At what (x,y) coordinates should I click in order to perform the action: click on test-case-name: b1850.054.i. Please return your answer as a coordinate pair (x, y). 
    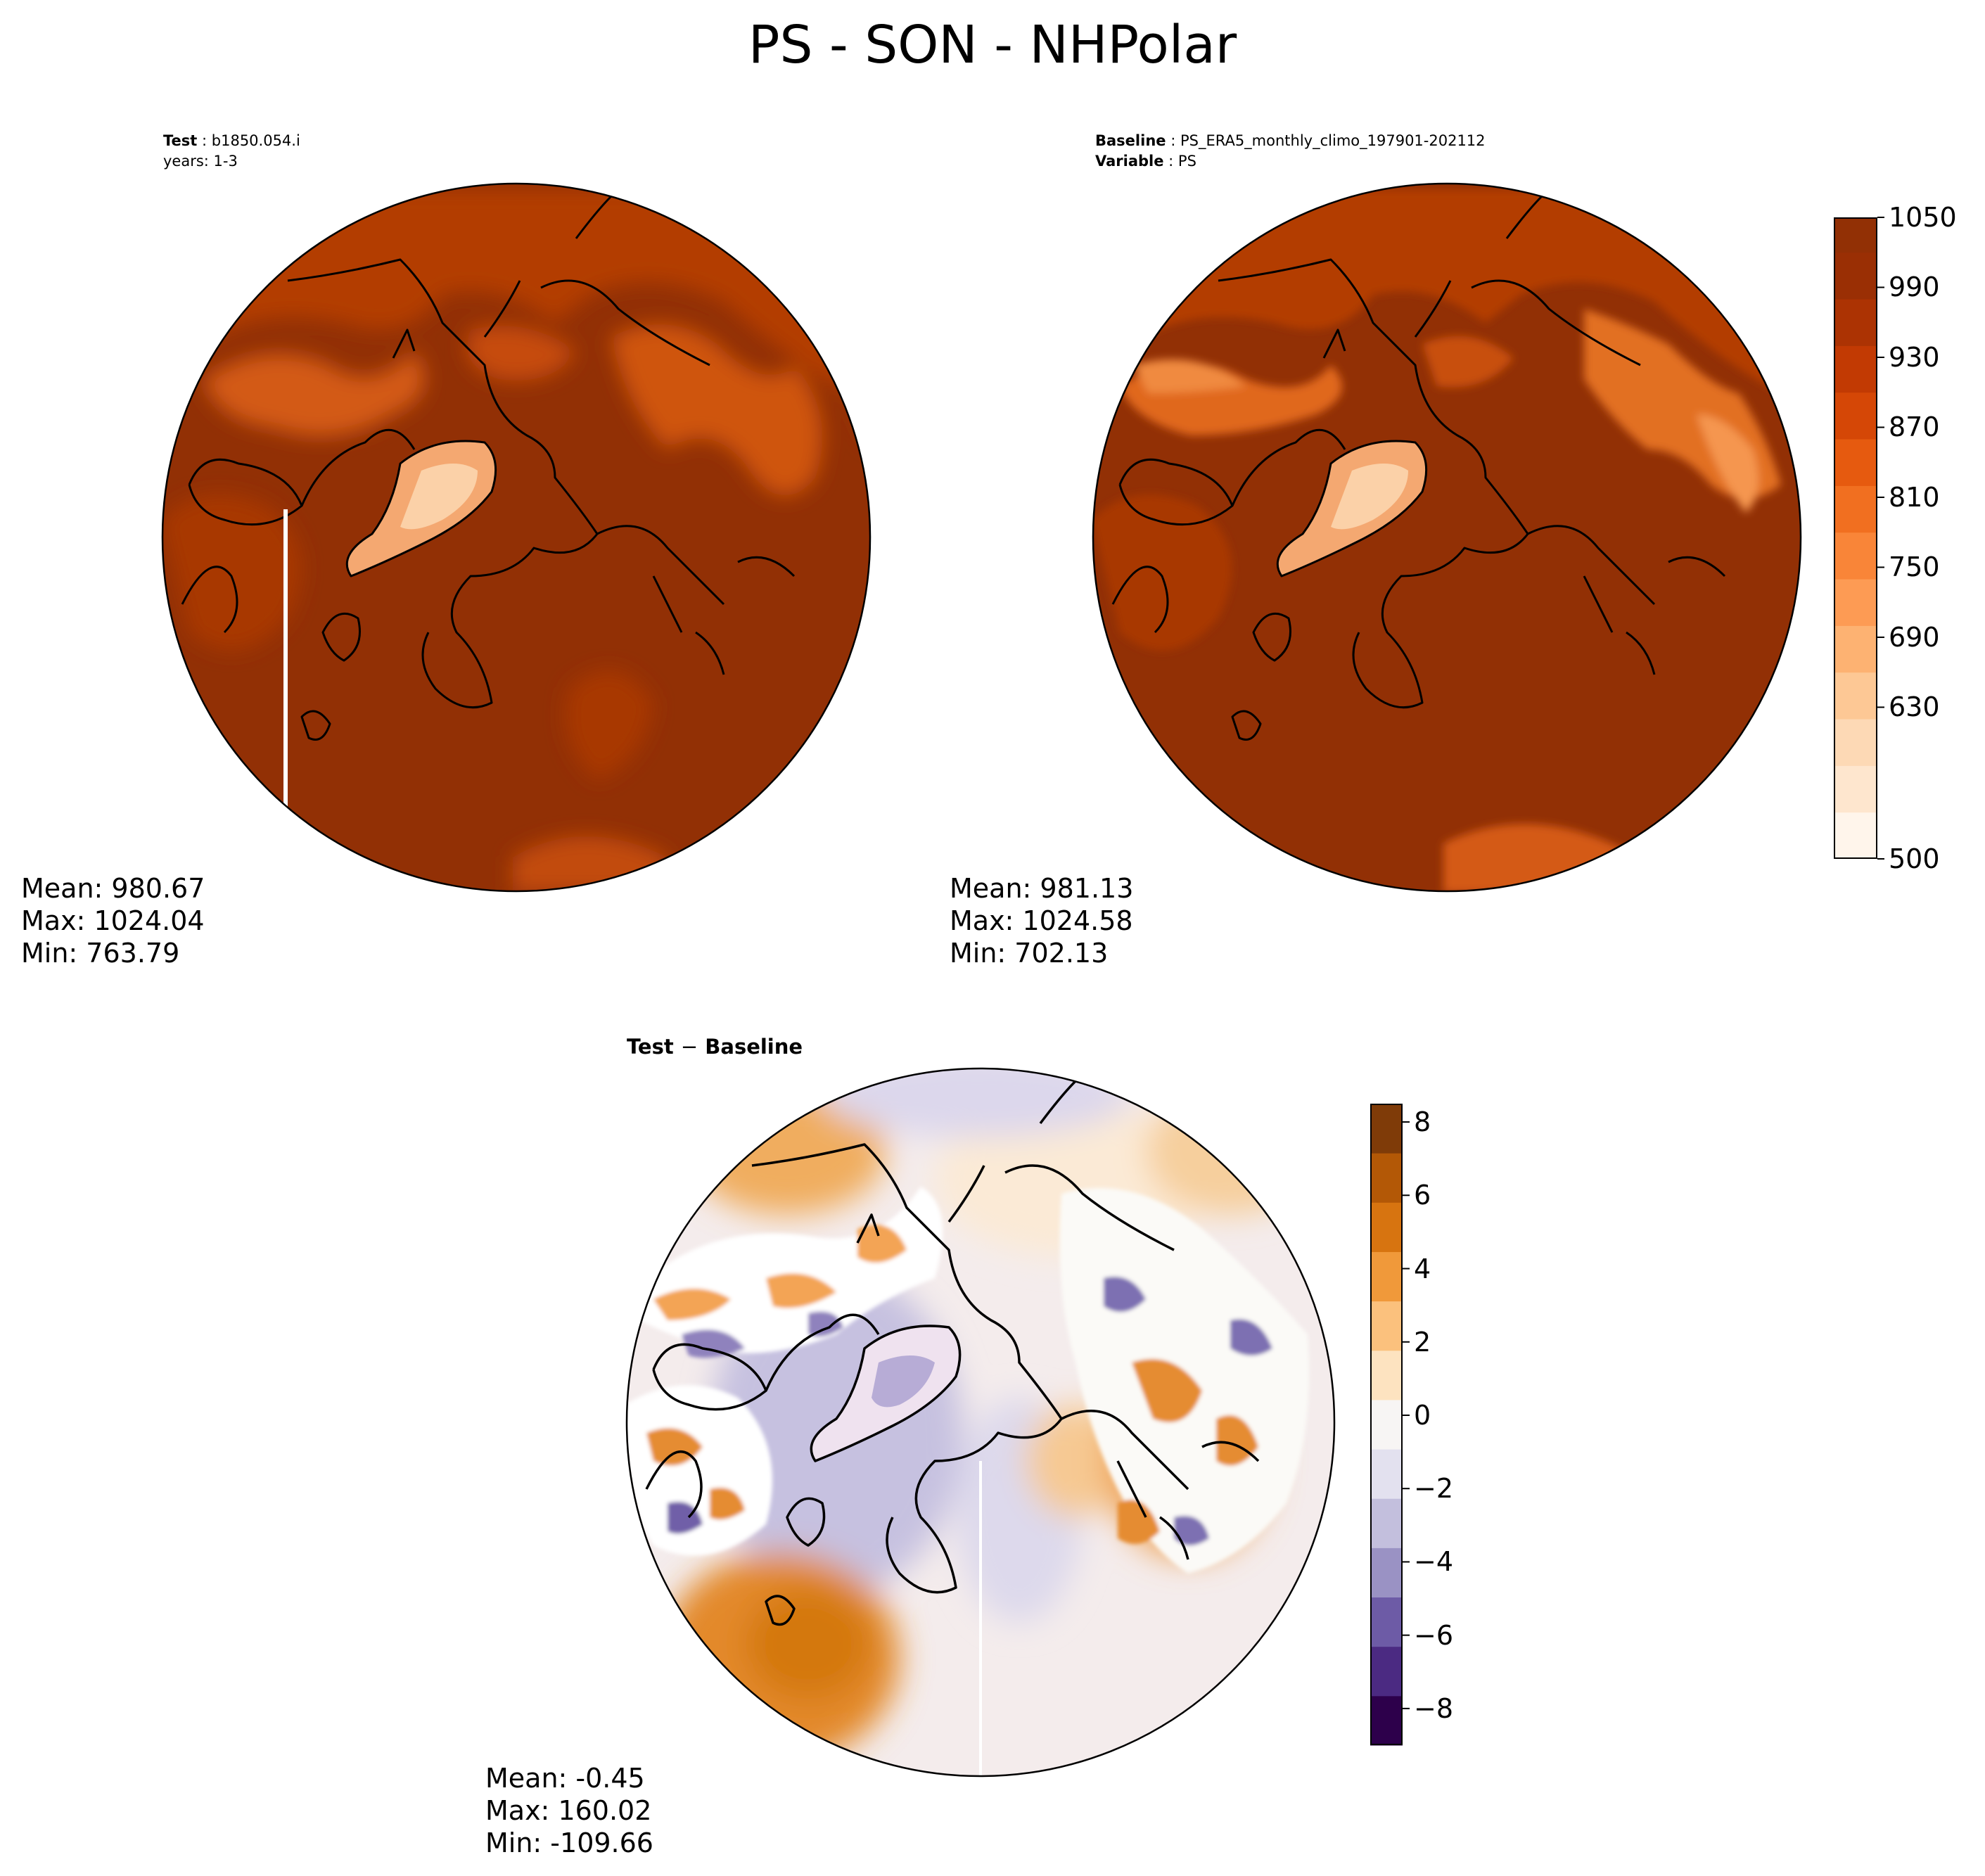
    Looking at the image, I should click on (255, 140).